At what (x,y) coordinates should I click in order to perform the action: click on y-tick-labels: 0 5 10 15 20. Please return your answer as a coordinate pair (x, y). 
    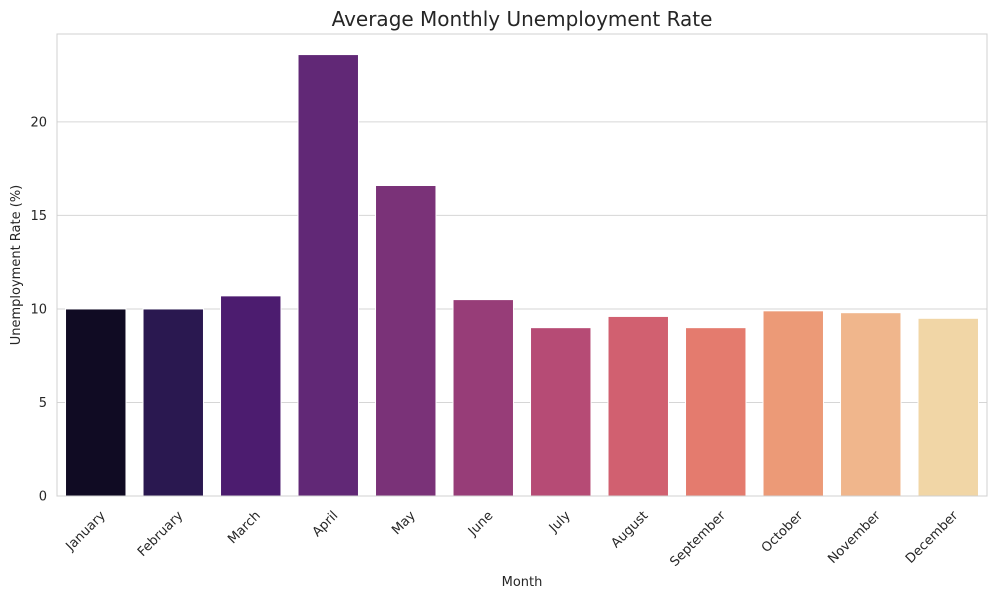
    Looking at the image, I should click on (38, 309).